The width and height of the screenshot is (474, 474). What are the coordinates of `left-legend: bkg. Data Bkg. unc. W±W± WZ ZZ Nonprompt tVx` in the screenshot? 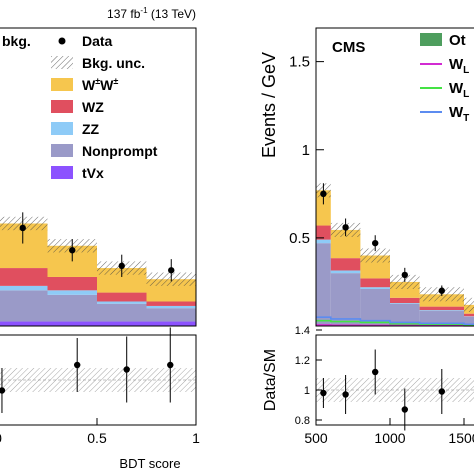 It's located at (80, 107).